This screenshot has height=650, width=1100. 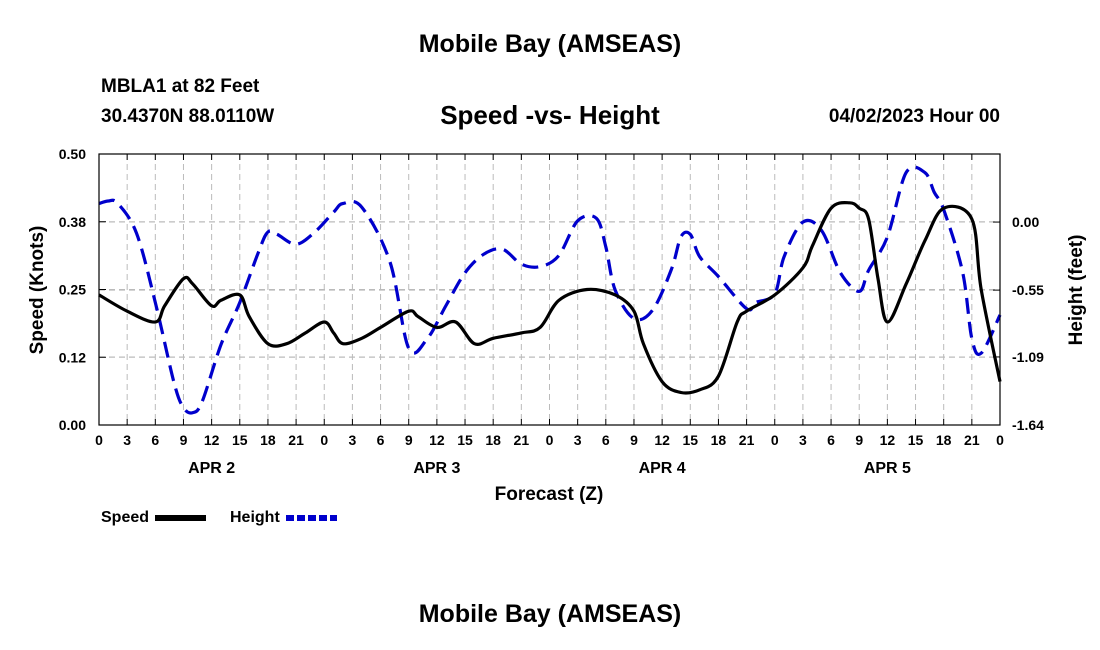 What do you see at coordinates (284, 518) in the screenshot?
I see `legend-item-height: Height` at bounding box center [284, 518].